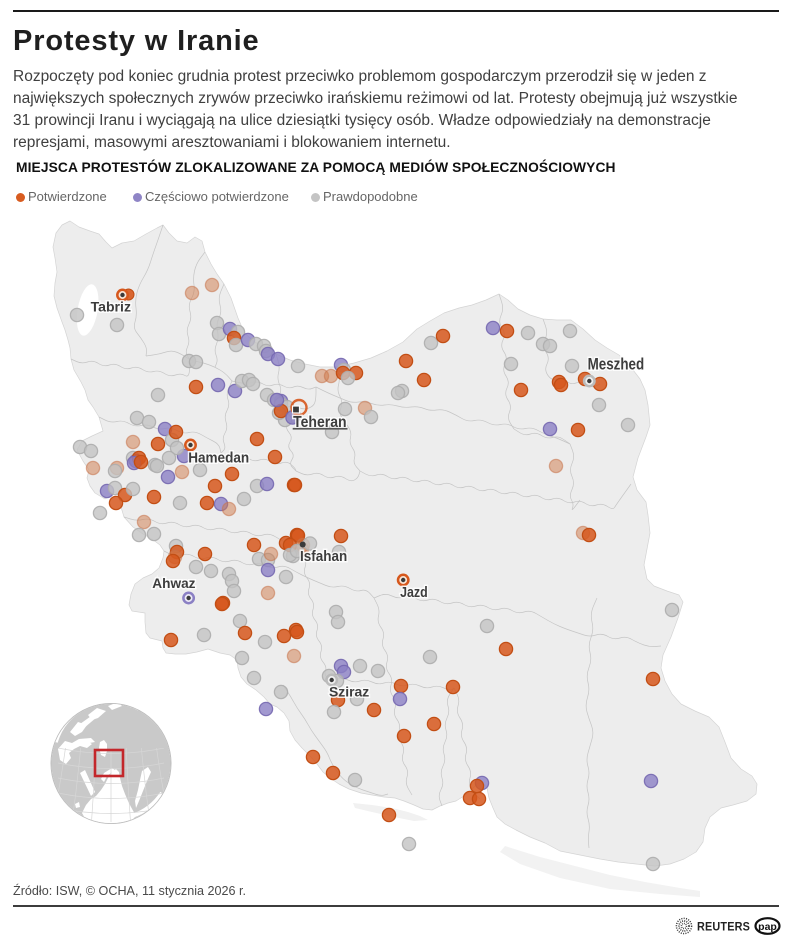 This screenshot has height=950, width=792. Describe the element at coordinates (320, 422) in the screenshot. I see `svg-text: Teheran` at that location.